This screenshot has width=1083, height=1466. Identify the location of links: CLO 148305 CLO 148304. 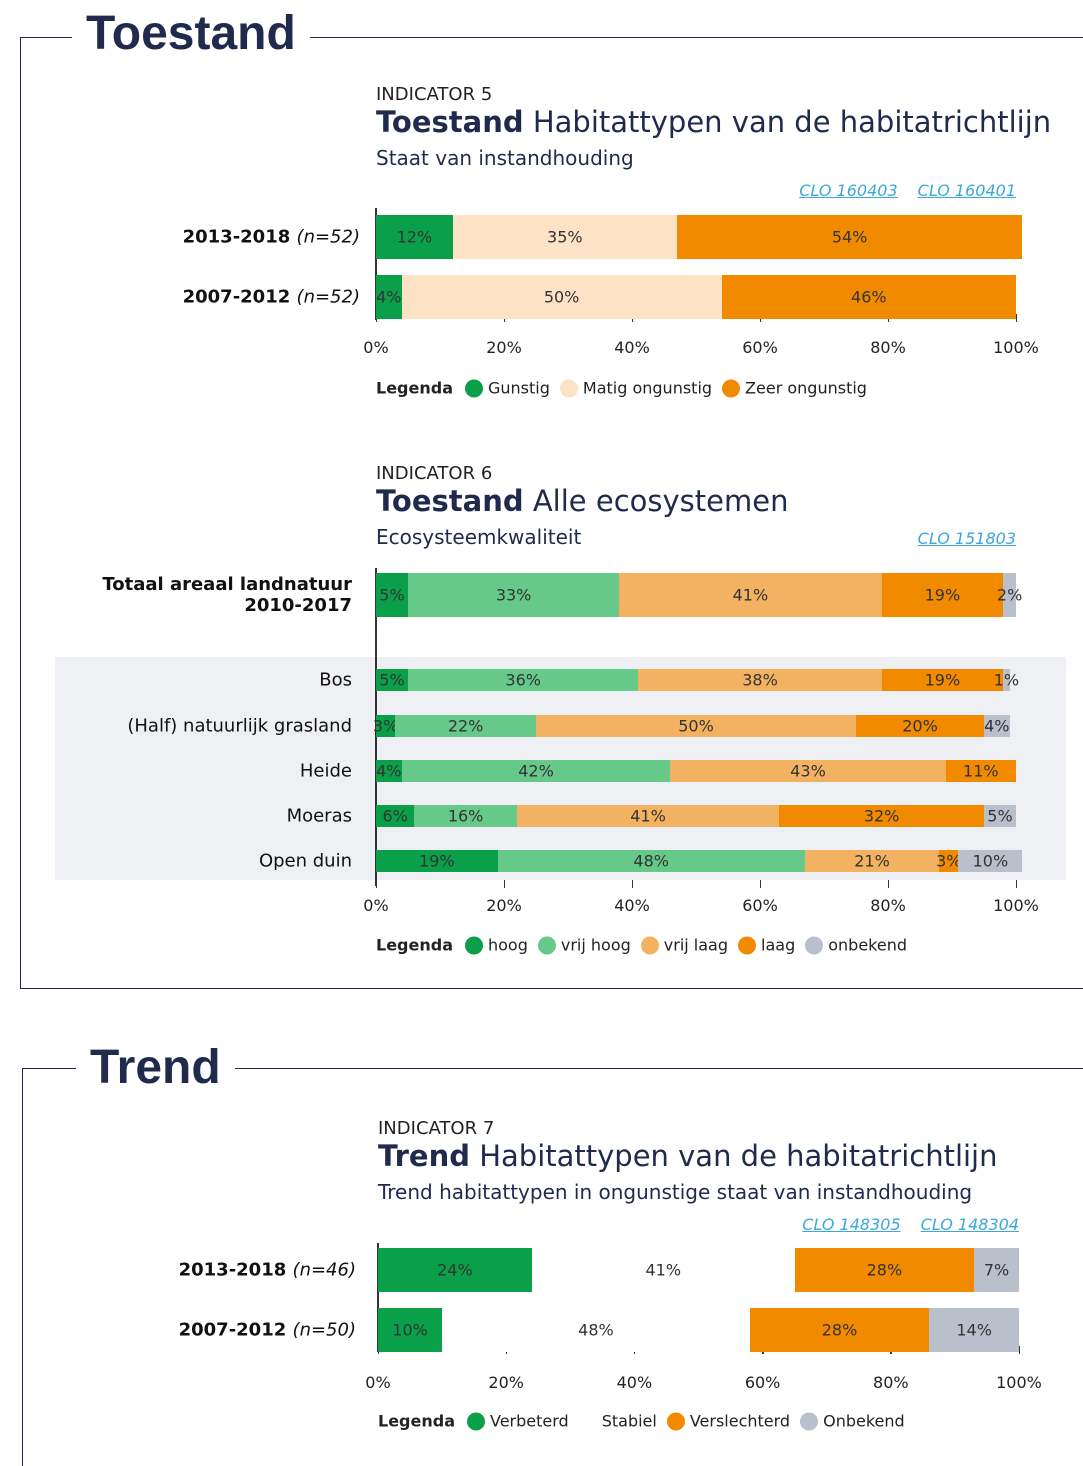
(910, 1224).